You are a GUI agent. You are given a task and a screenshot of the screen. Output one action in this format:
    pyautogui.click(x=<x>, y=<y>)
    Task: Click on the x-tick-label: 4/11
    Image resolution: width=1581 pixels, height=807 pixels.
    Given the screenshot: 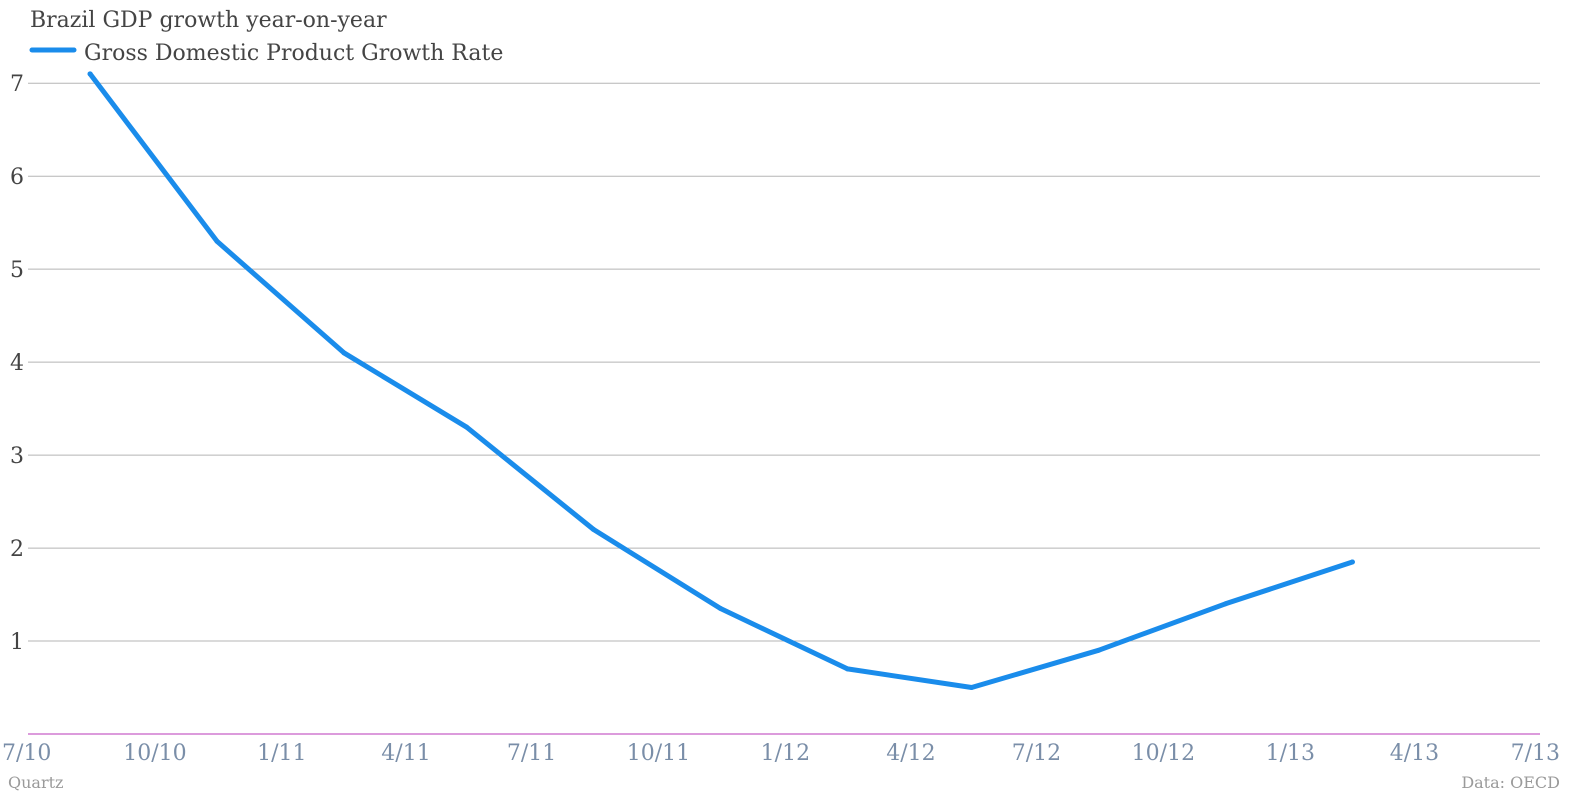 What is the action you would take?
    pyautogui.click(x=405, y=753)
    